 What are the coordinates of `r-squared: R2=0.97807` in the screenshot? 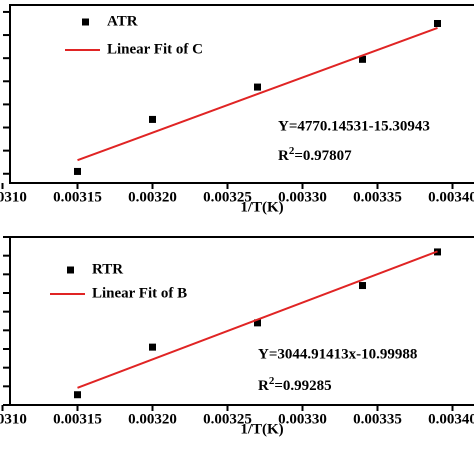 It's located at (315, 155).